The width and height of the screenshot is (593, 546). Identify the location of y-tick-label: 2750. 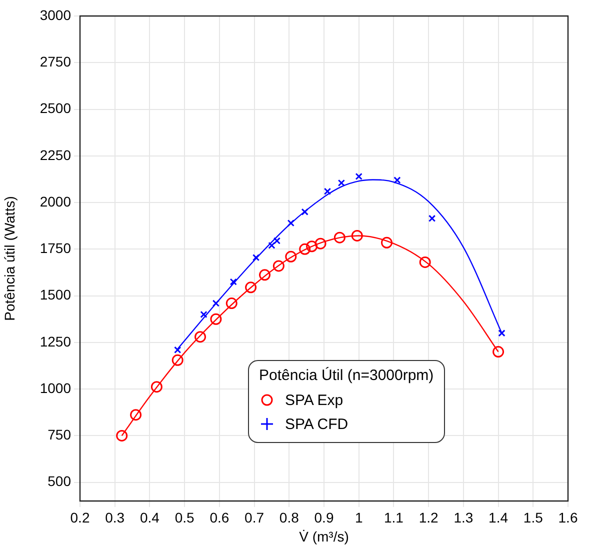
(56, 61).